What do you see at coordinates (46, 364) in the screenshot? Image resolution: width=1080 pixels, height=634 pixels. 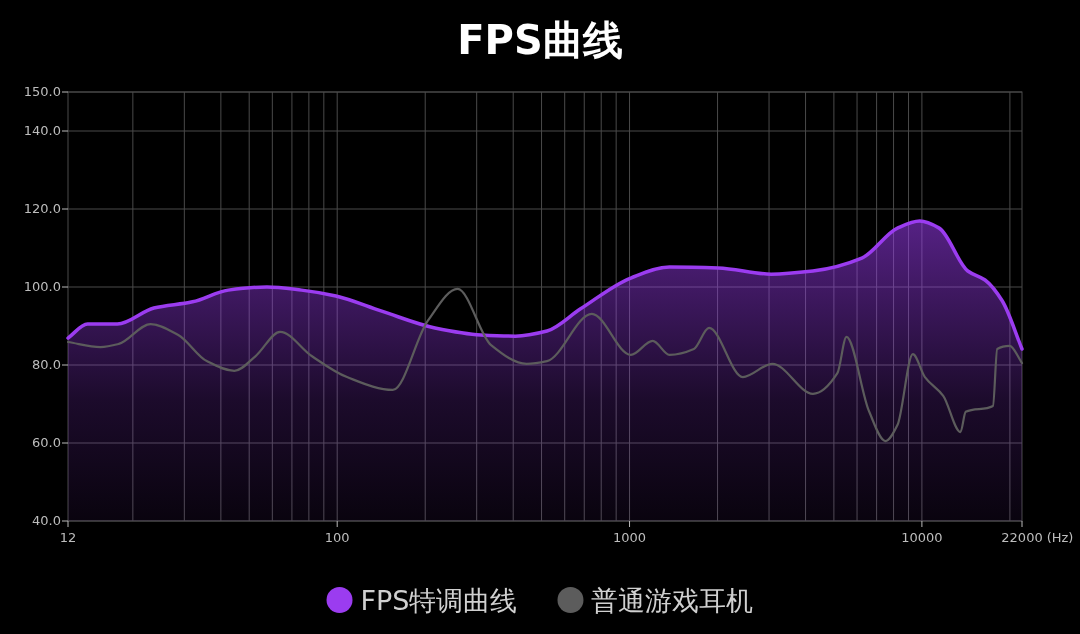 I see `y-tick-label: 80.0` at bounding box center [46, 364].